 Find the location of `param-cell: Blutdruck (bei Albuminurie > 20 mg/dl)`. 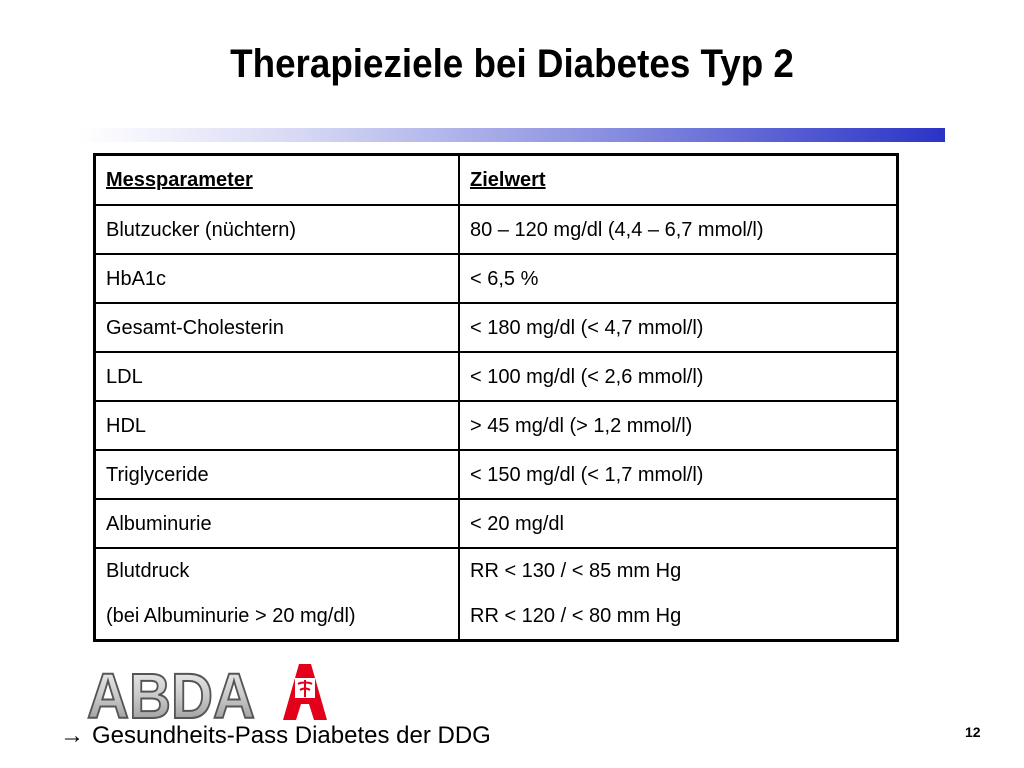

param-cell: Blutdruck (bei Albuminurie > 20 mg/dl) is located at coordinates (276, 594).